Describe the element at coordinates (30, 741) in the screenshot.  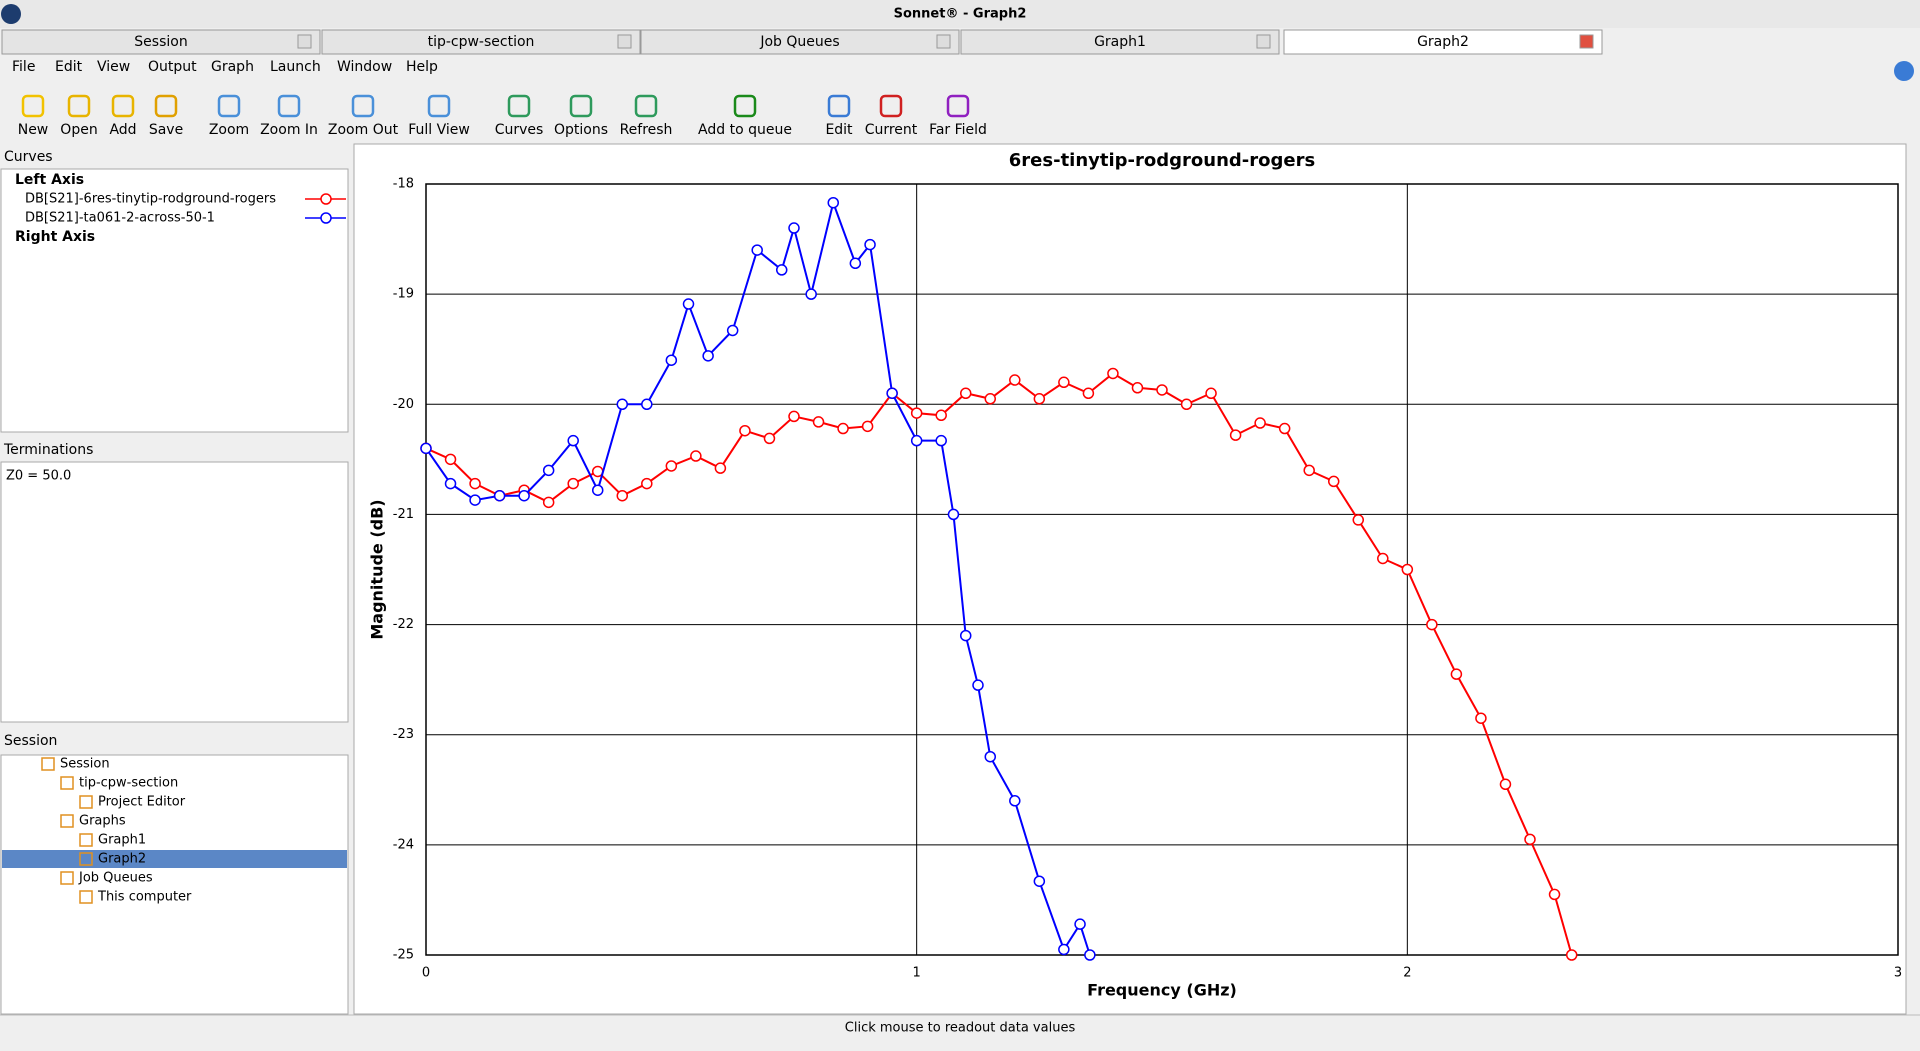
I see `panel-title: Session` at that location.